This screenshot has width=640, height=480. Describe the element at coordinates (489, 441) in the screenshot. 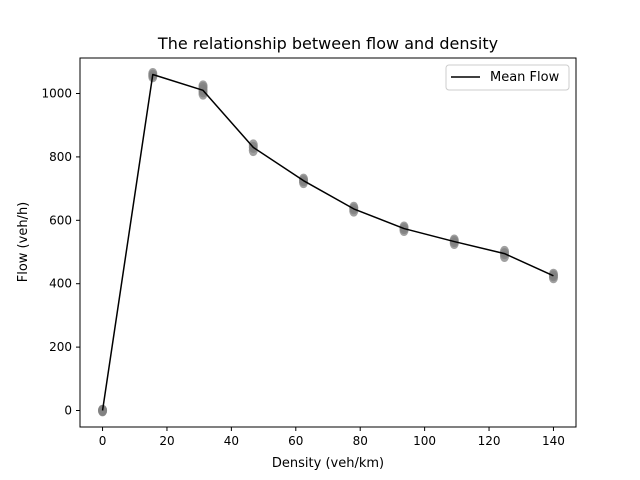

I see `x-tick-label-120: 120` at that location.